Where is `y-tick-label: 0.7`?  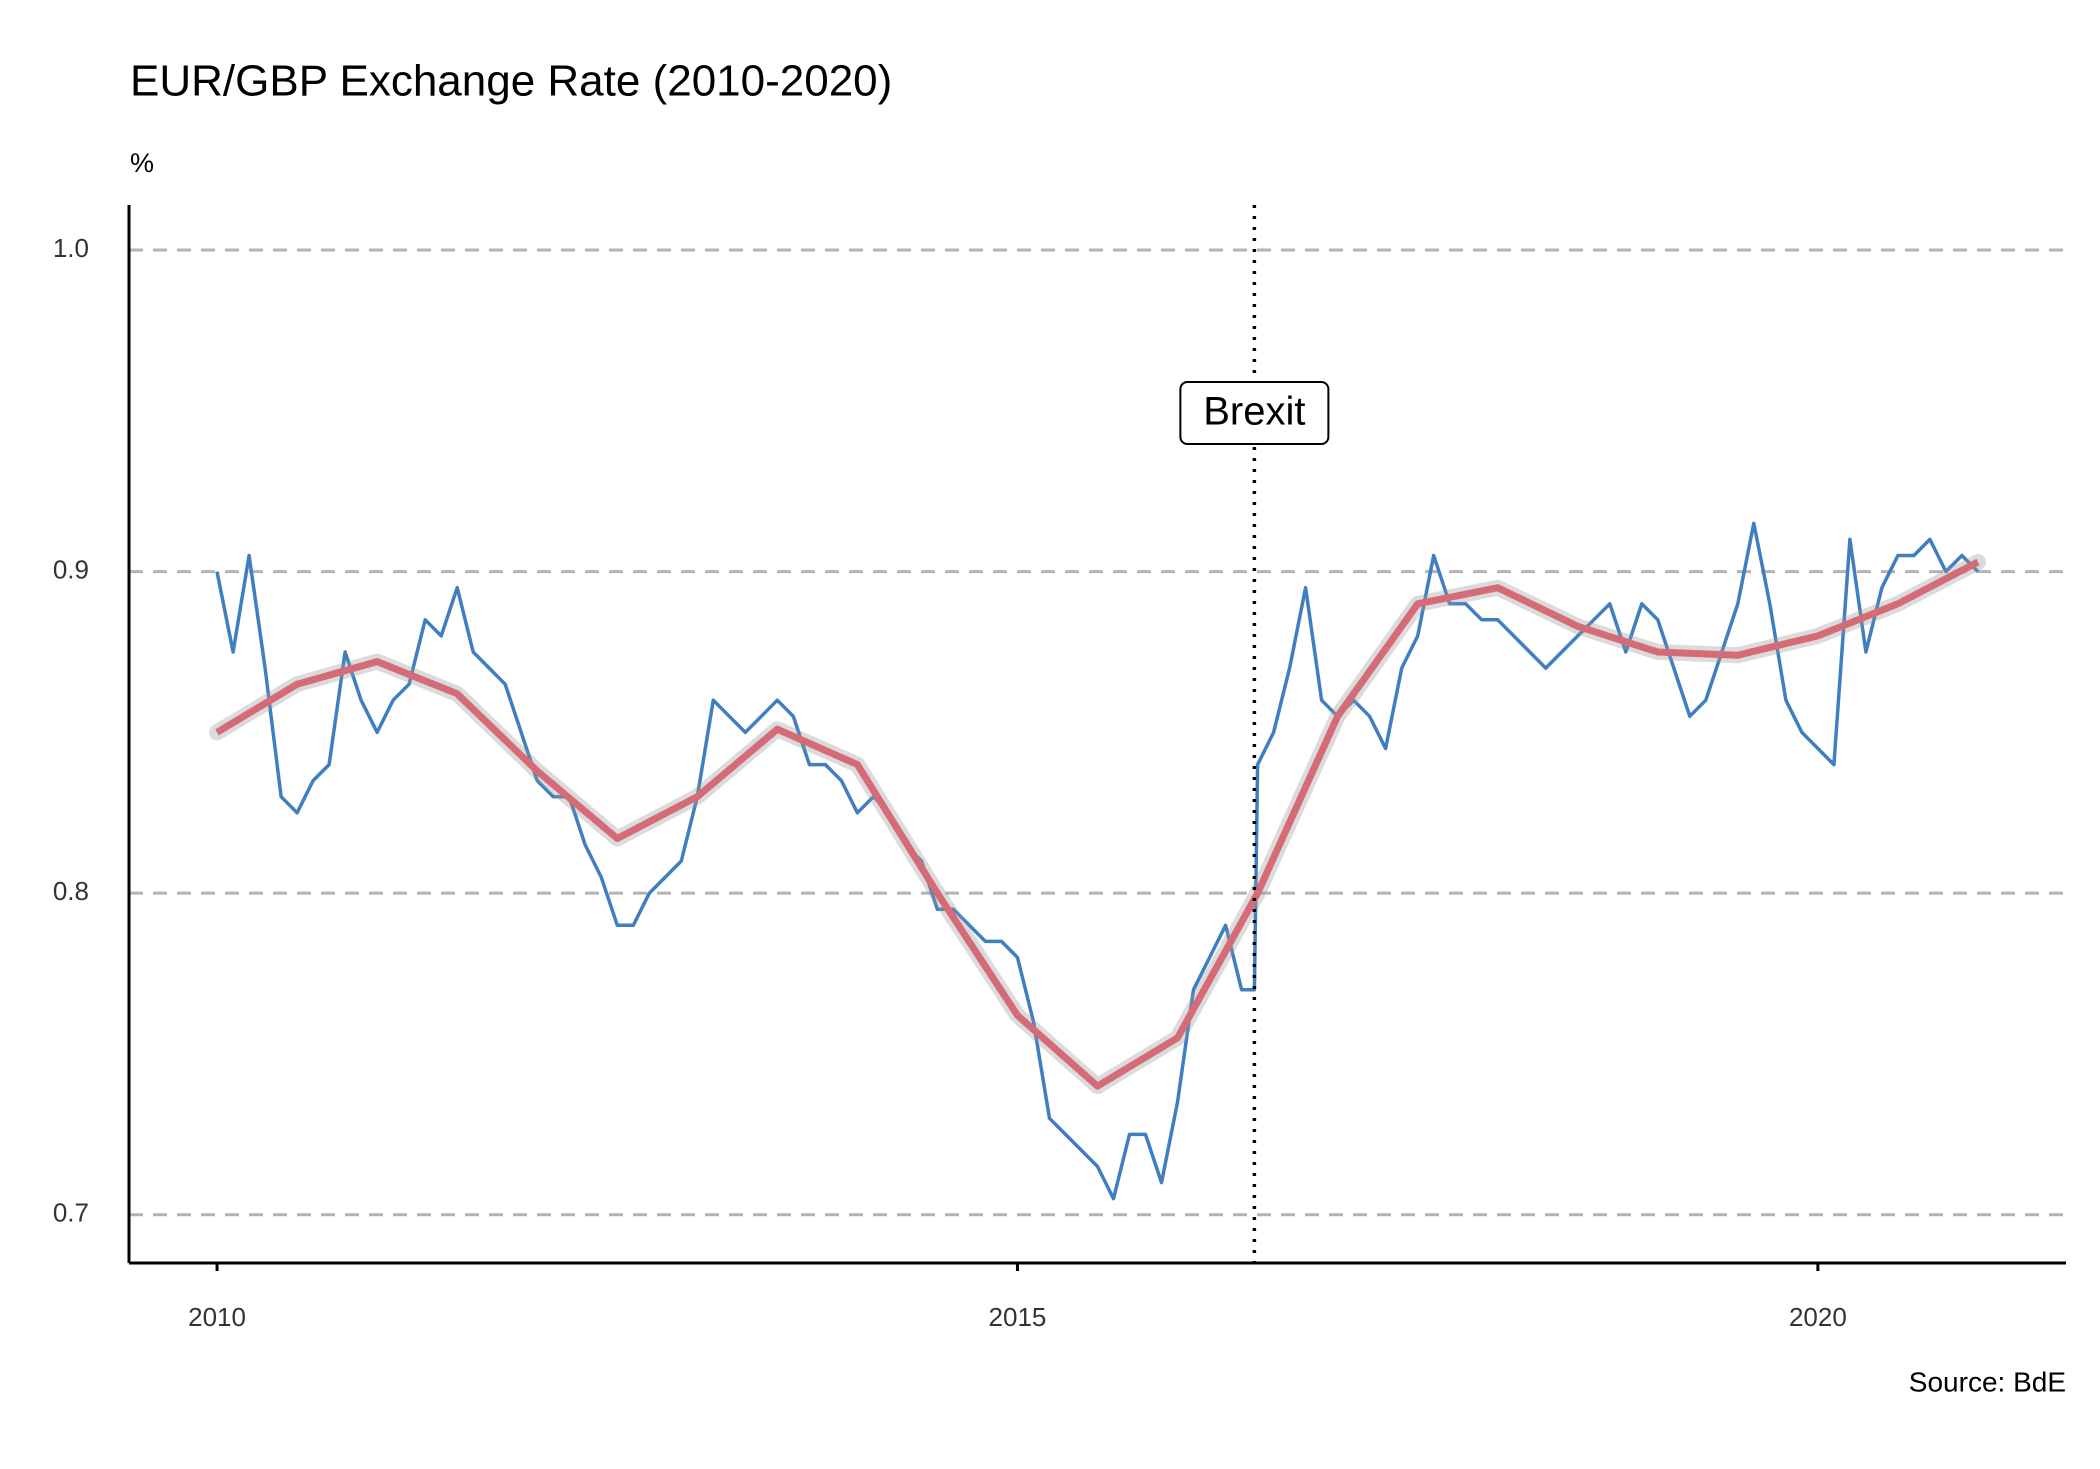
y-tick-label: 0.7 is located at coordinates (71, 1213).